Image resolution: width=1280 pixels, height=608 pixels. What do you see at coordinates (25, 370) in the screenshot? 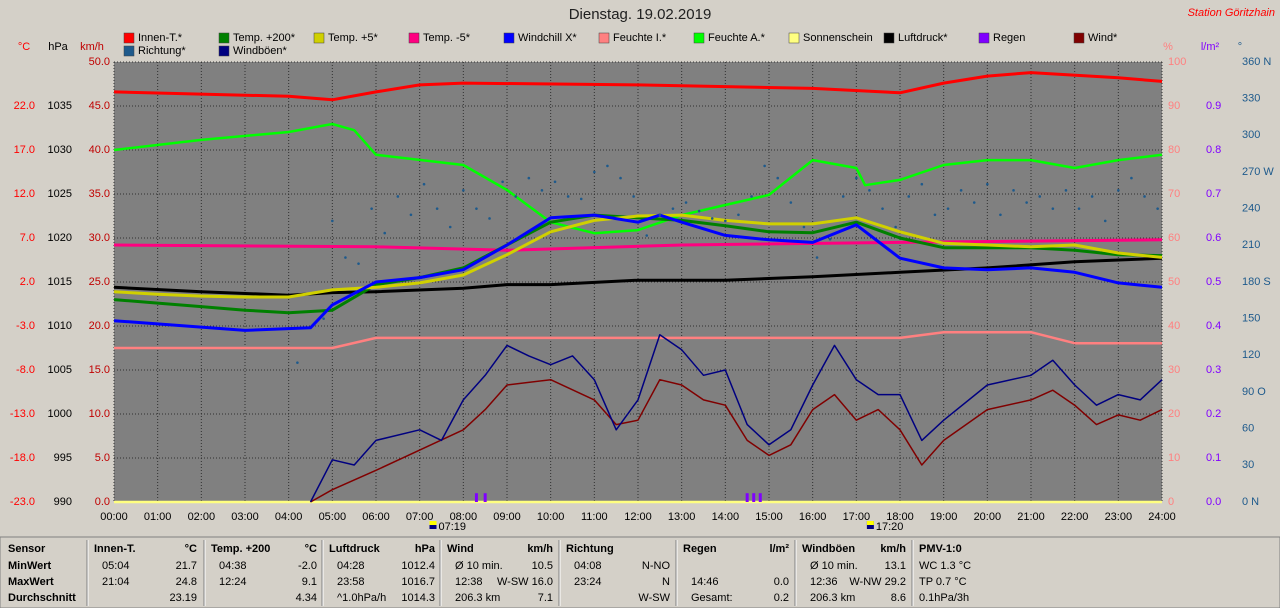
I see `y-tick-label: -8.0` at bounding box center [25, 370].